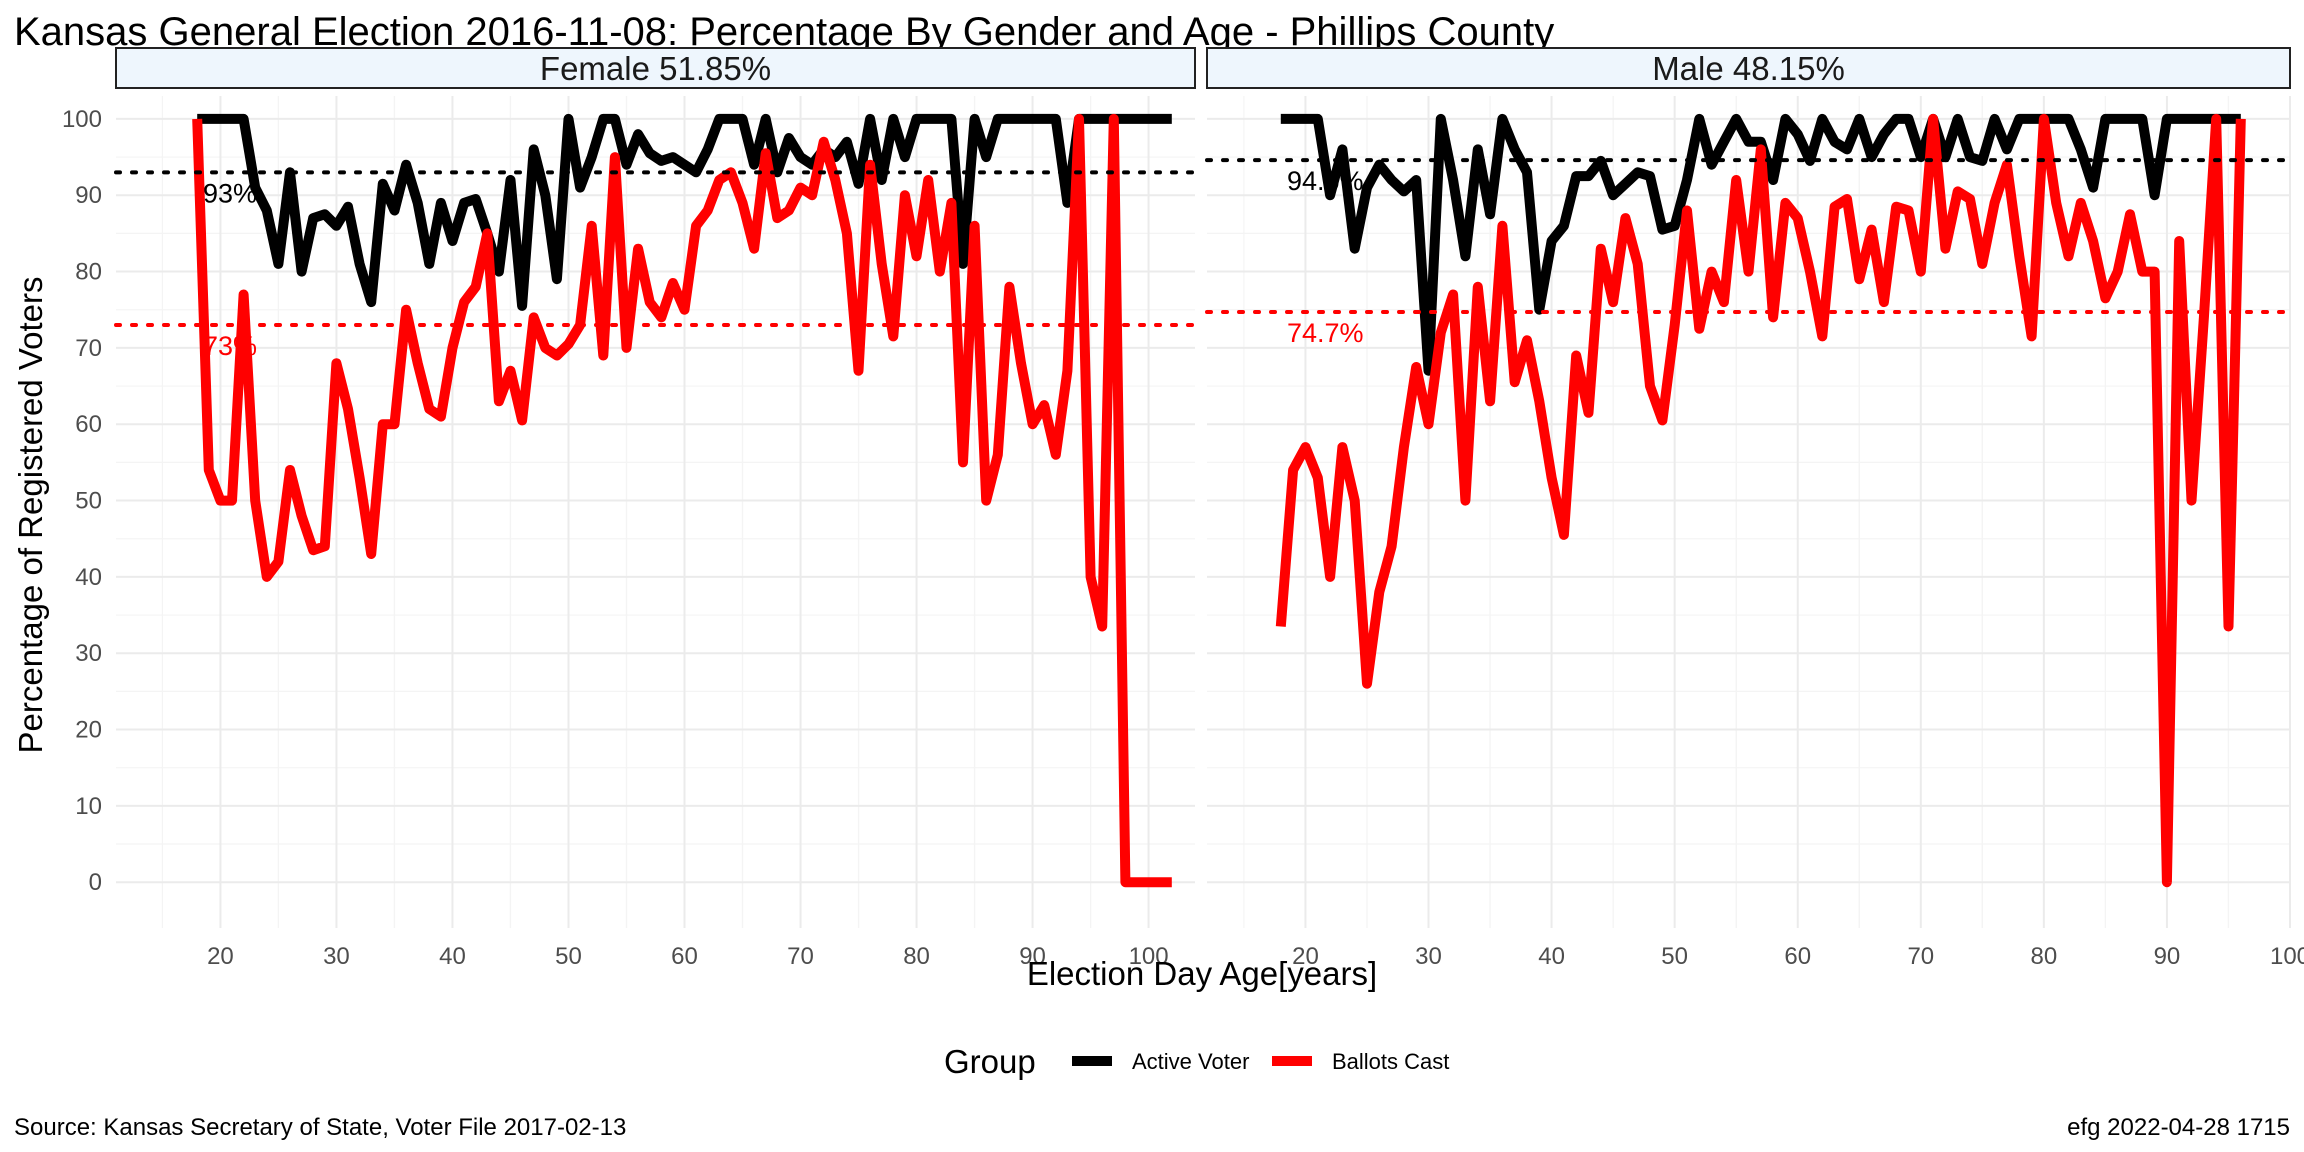 This screenshot has height=1152, width=2304. I want to click on y-tick-label: 50, so click(88, 501).